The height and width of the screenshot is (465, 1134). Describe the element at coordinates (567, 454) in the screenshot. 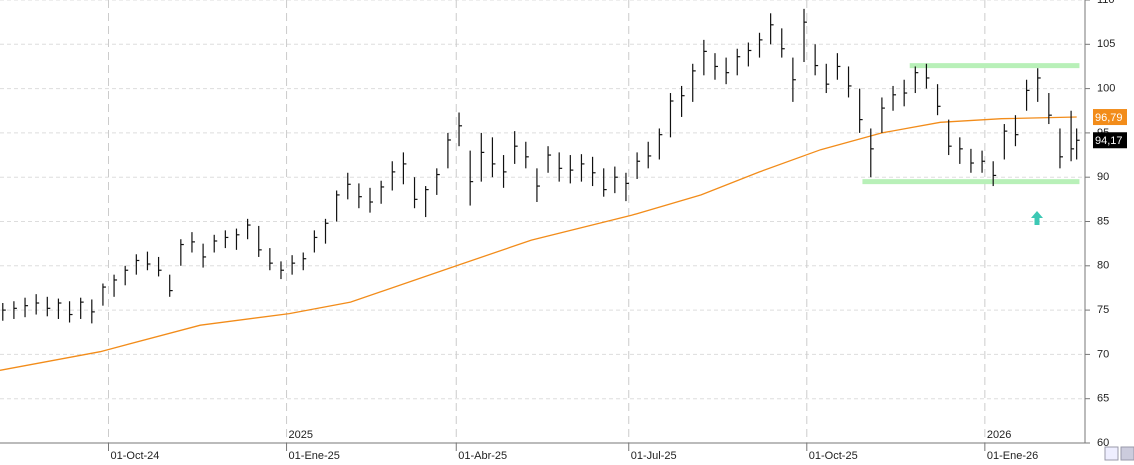

I see `x-axis-panel` at that location.